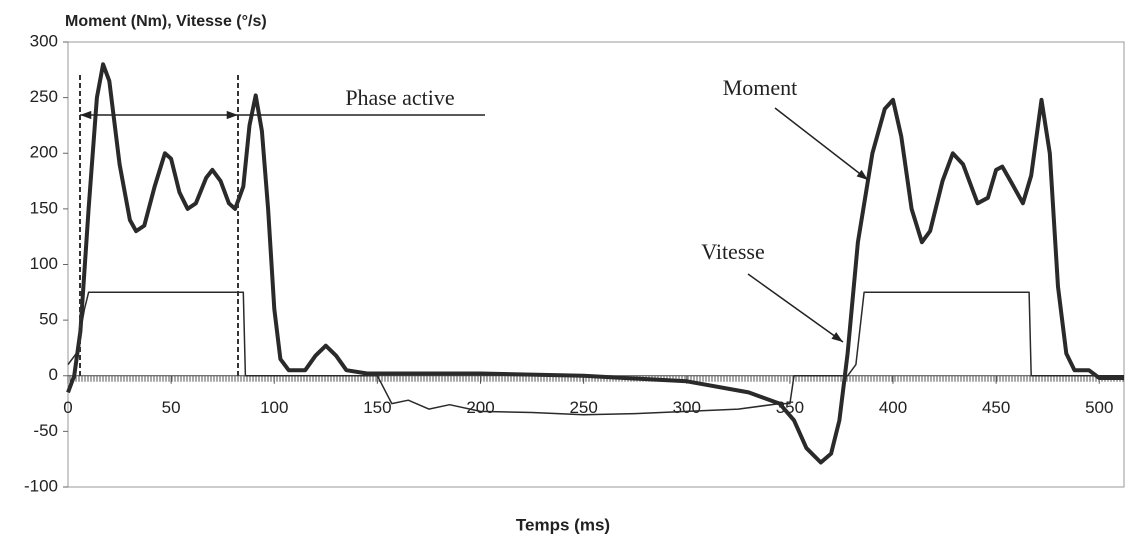 This screenshot has width=1127, height=540. I want to click on legend-label: Moment, so click(760, 87).